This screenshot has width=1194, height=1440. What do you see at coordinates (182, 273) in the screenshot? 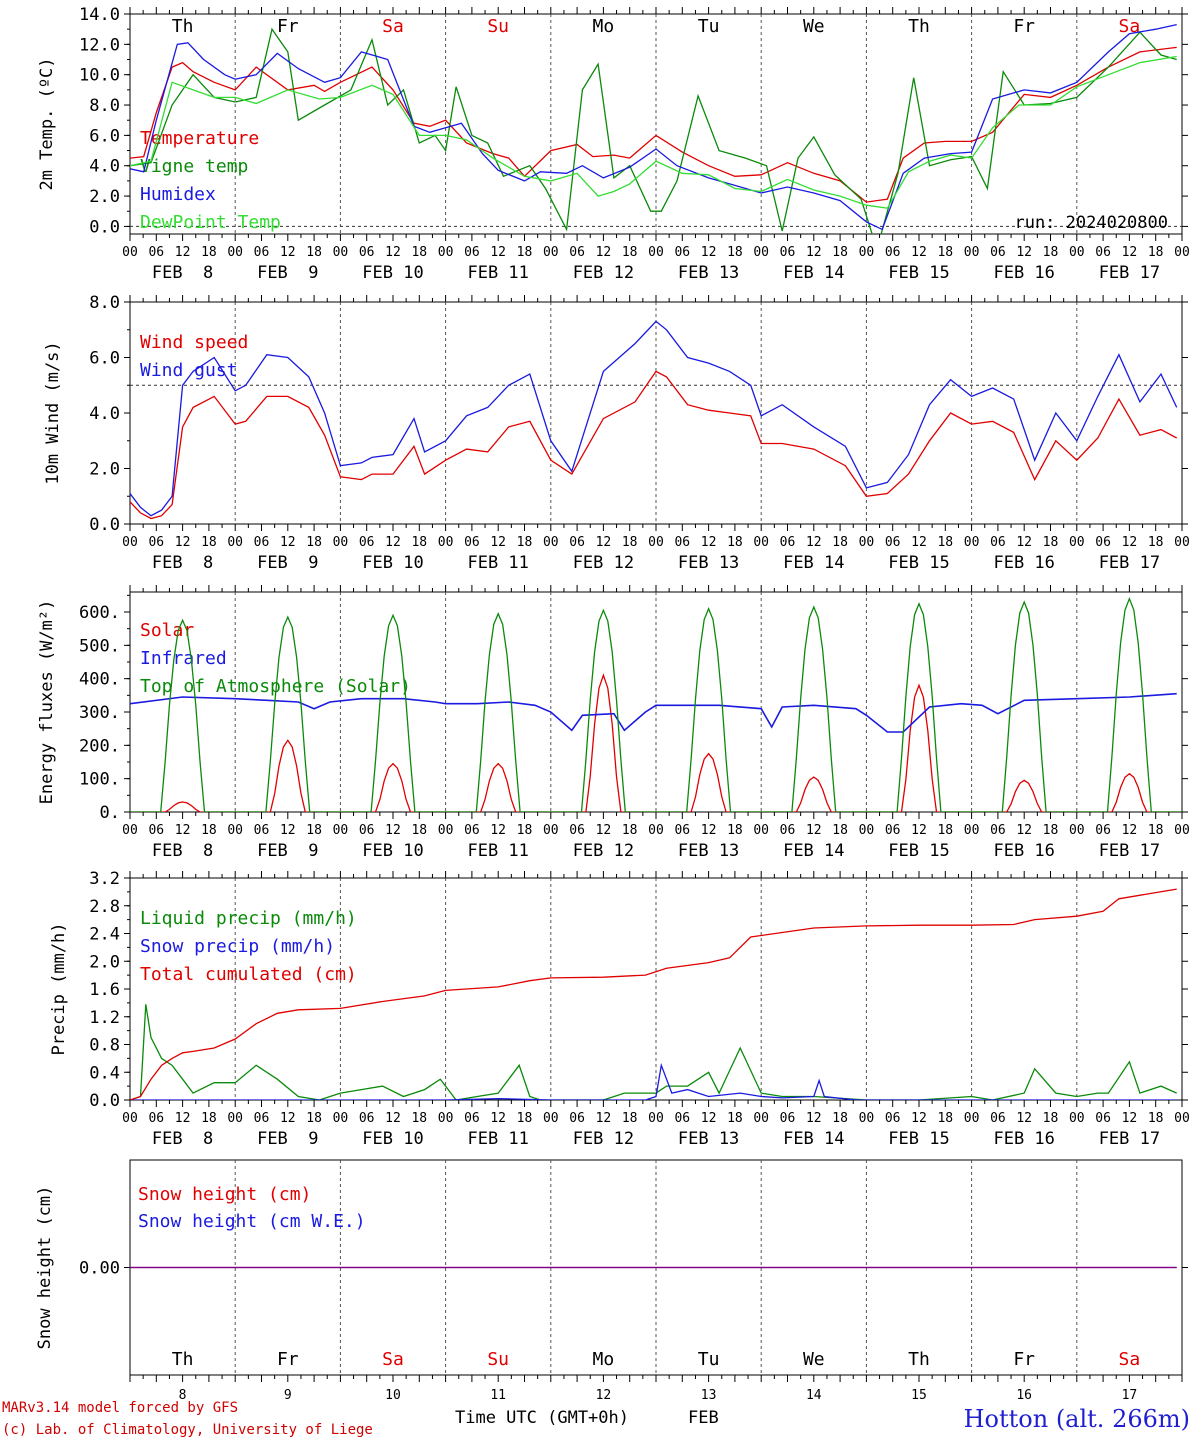
I see `date-label: FEB 8` at bounding box center [182, 273].